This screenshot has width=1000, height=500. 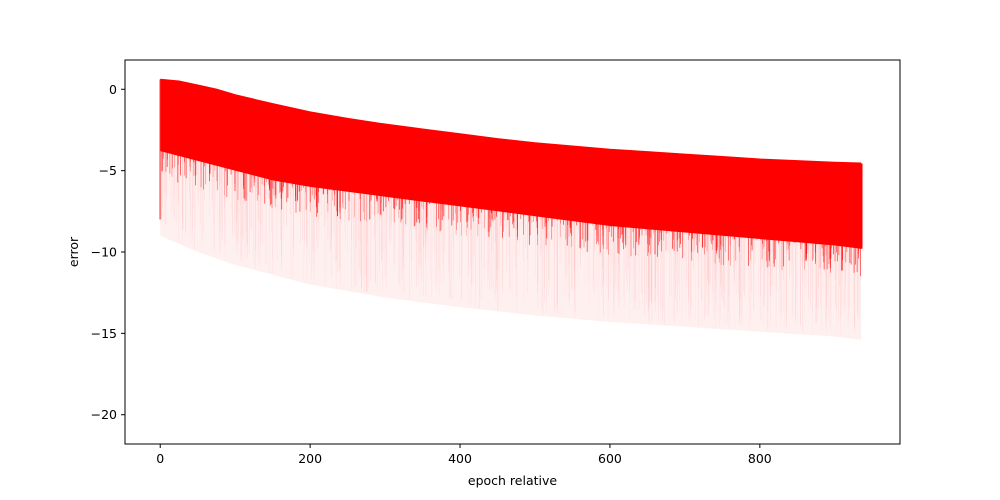 I want to click on y-axis: 0 −5 −10 −15 −20, so click(x=108, y=252).